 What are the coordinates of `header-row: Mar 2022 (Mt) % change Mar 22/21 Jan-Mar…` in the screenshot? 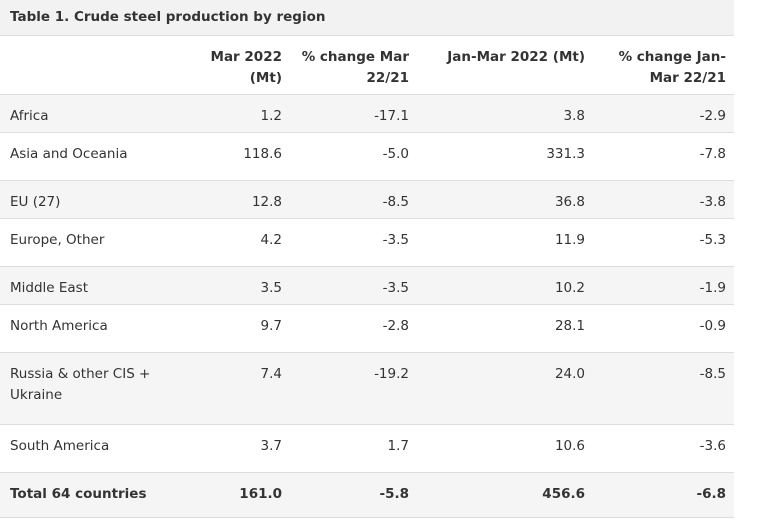 It's located at (367, 65).